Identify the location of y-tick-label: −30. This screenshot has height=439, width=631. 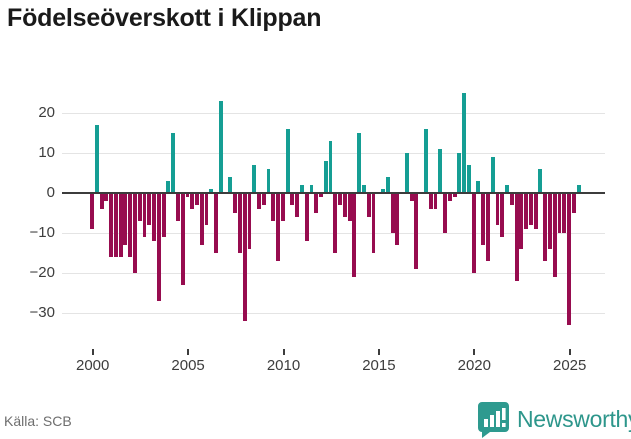
(42, 312).